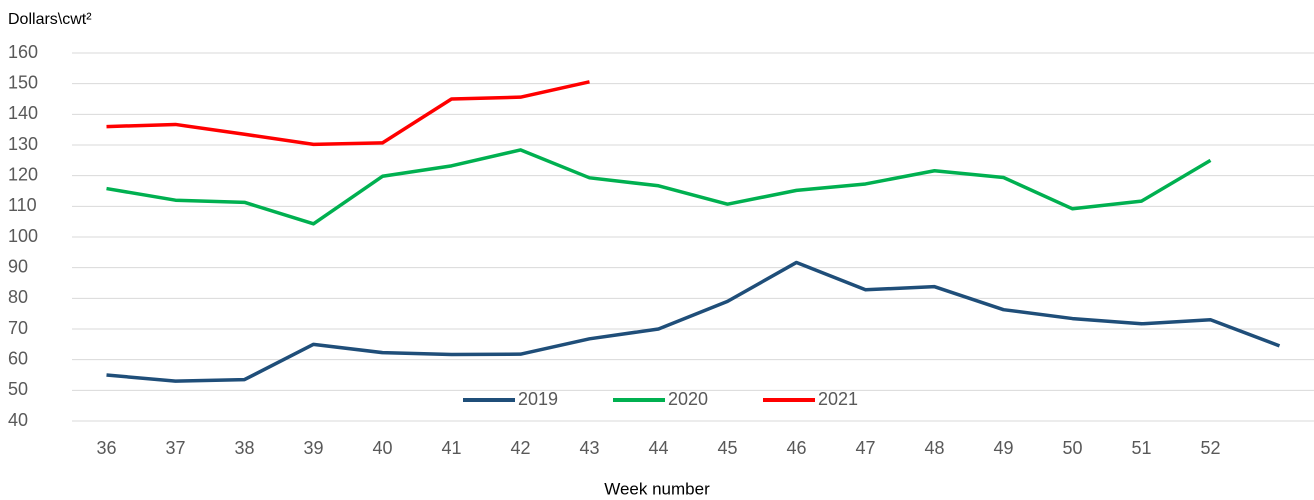  What do you see at coordinates (658, 448) in the screenshot?
I see `x-tick-label: 44` at bounding box center [658, 448].